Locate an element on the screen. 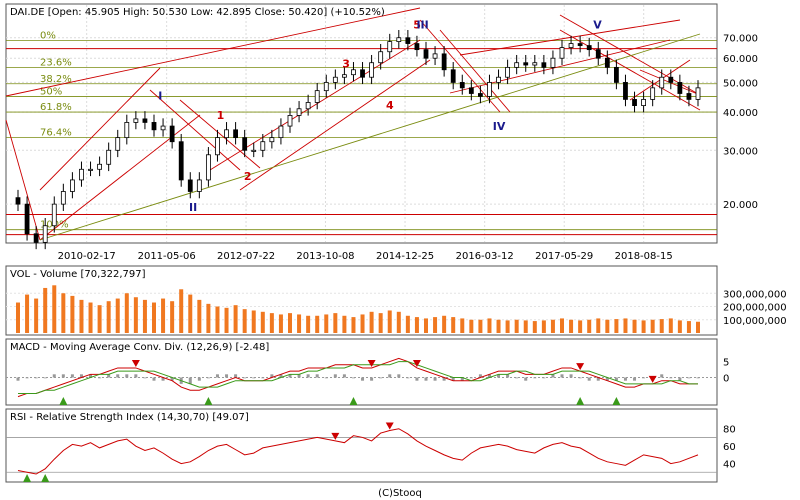 The width and height of the screenshot is (800, 500). date-tick-label: 2014-12-25 is located at coordinates (405, 256).